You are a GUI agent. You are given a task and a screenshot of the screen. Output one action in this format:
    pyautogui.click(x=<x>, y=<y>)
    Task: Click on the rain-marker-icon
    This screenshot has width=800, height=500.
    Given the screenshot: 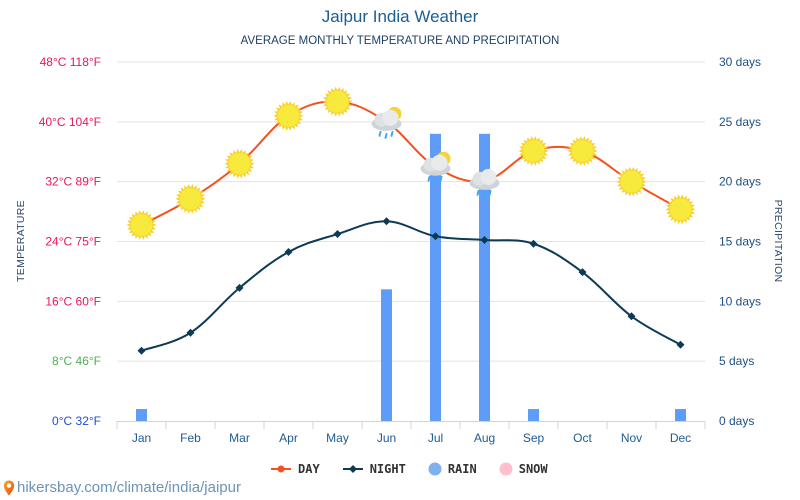 What is the action you would take?
    pyautogui.click(x=435, y=469)
    